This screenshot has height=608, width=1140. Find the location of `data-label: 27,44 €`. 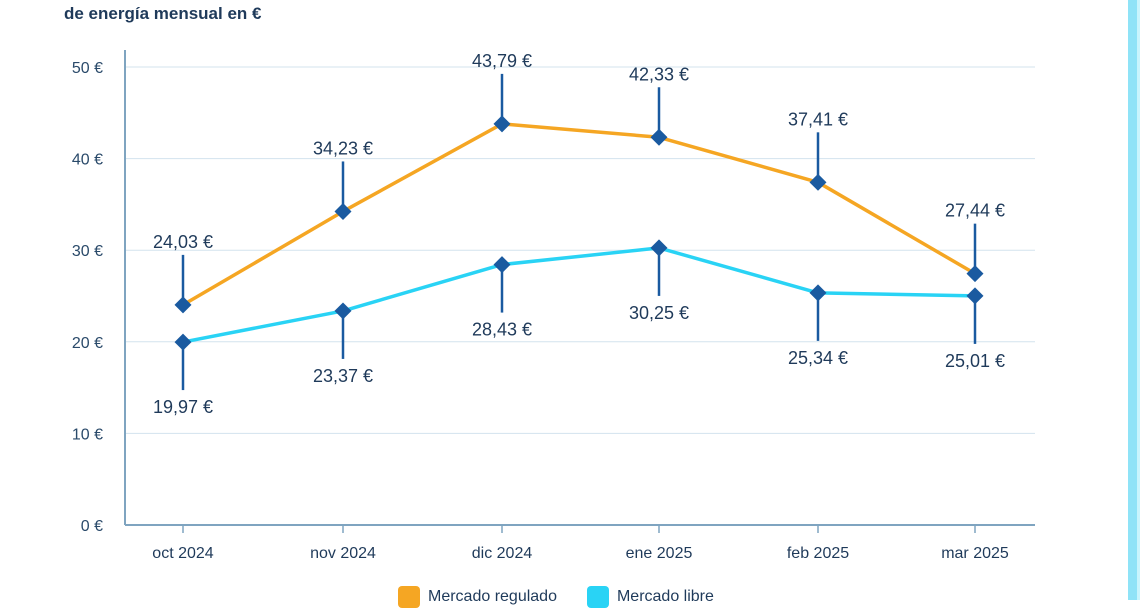

data-label: 27,44 € is located at coordinates (975, 211).